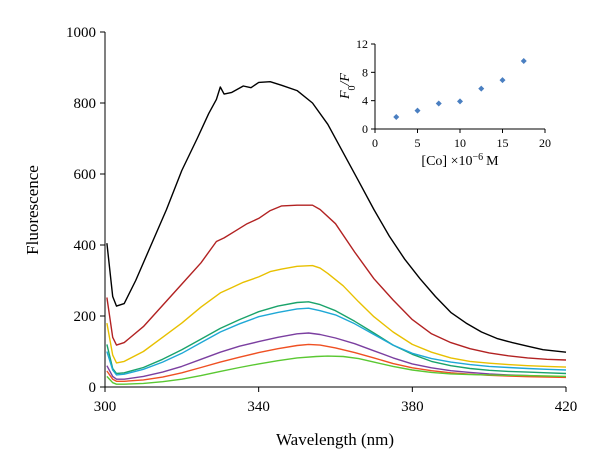  I want to click on inset-points, so click(460, 89).